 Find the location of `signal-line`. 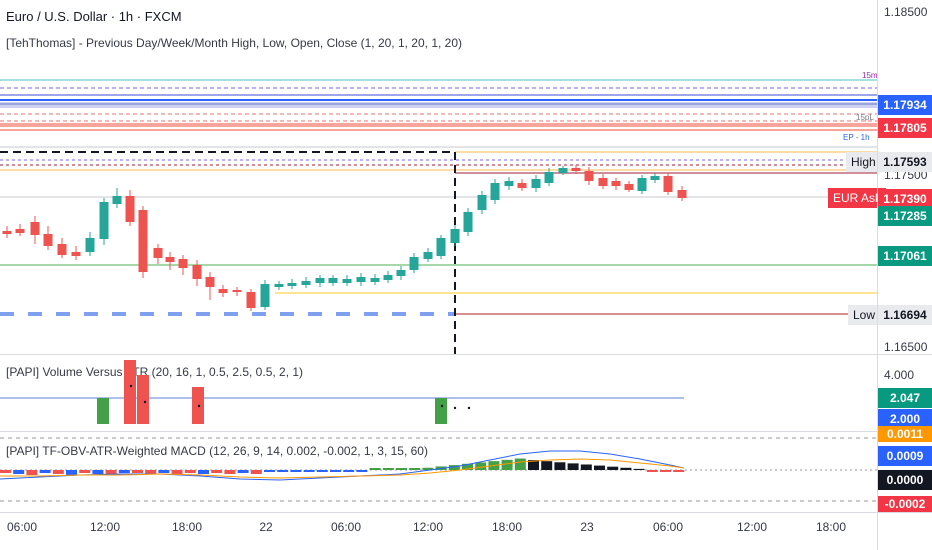

signal-line is located at coordinates (342, 468).